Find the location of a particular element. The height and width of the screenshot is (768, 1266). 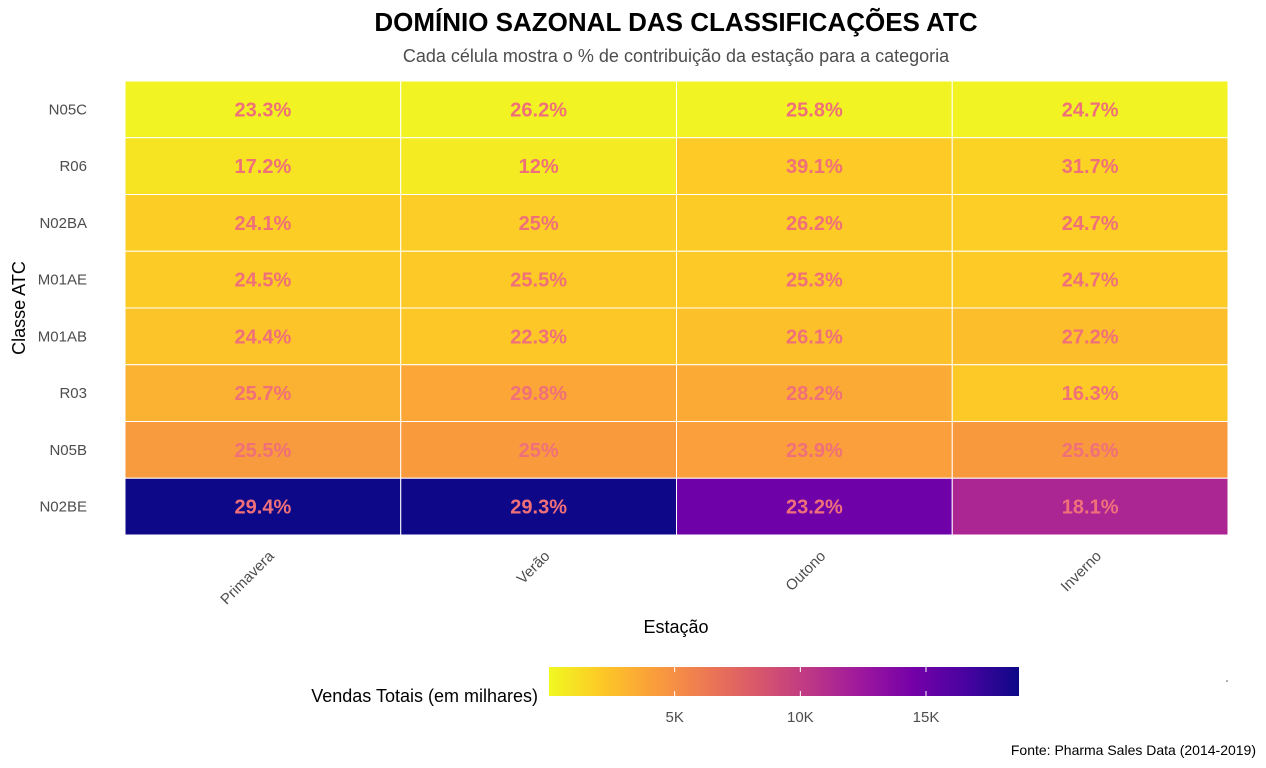

cell-value-label: 29.4% is located at coordinates (263, 508).